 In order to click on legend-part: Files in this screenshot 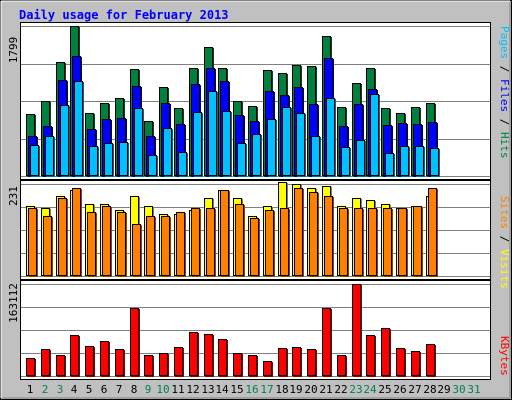, I will do `click(504, 95)`.